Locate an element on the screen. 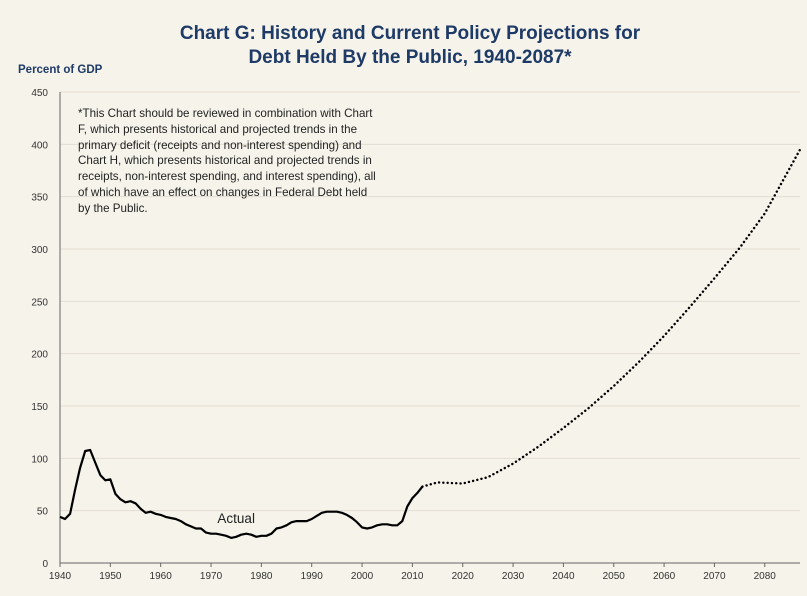 Image resolution: width=807 pixels, height=596 pixels. x-tick-label-2030: 2030 is located at coordinates (513, 576).